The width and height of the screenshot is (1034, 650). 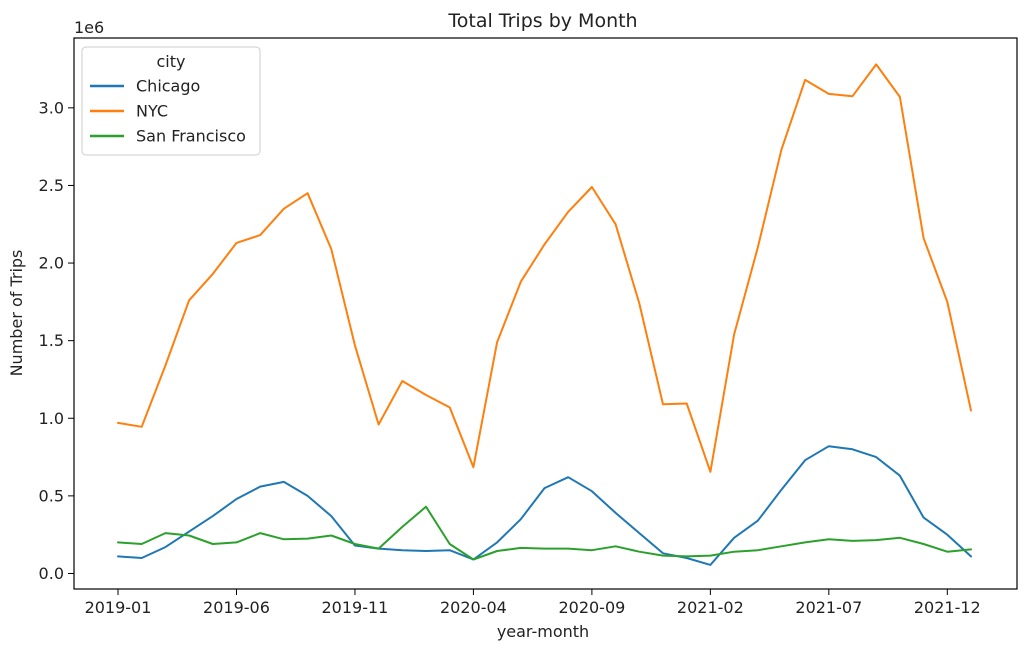 What do you see at coordinates (51, 185) in the screenshot?
I see `y-tick-label: 2.5` at bounding box center [51, 185].